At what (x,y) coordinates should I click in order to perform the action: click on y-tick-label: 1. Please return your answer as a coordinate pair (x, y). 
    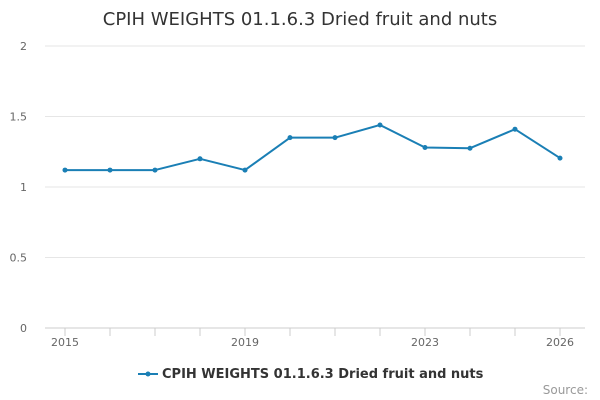
    Looking at the image, I should click on (23, 187).